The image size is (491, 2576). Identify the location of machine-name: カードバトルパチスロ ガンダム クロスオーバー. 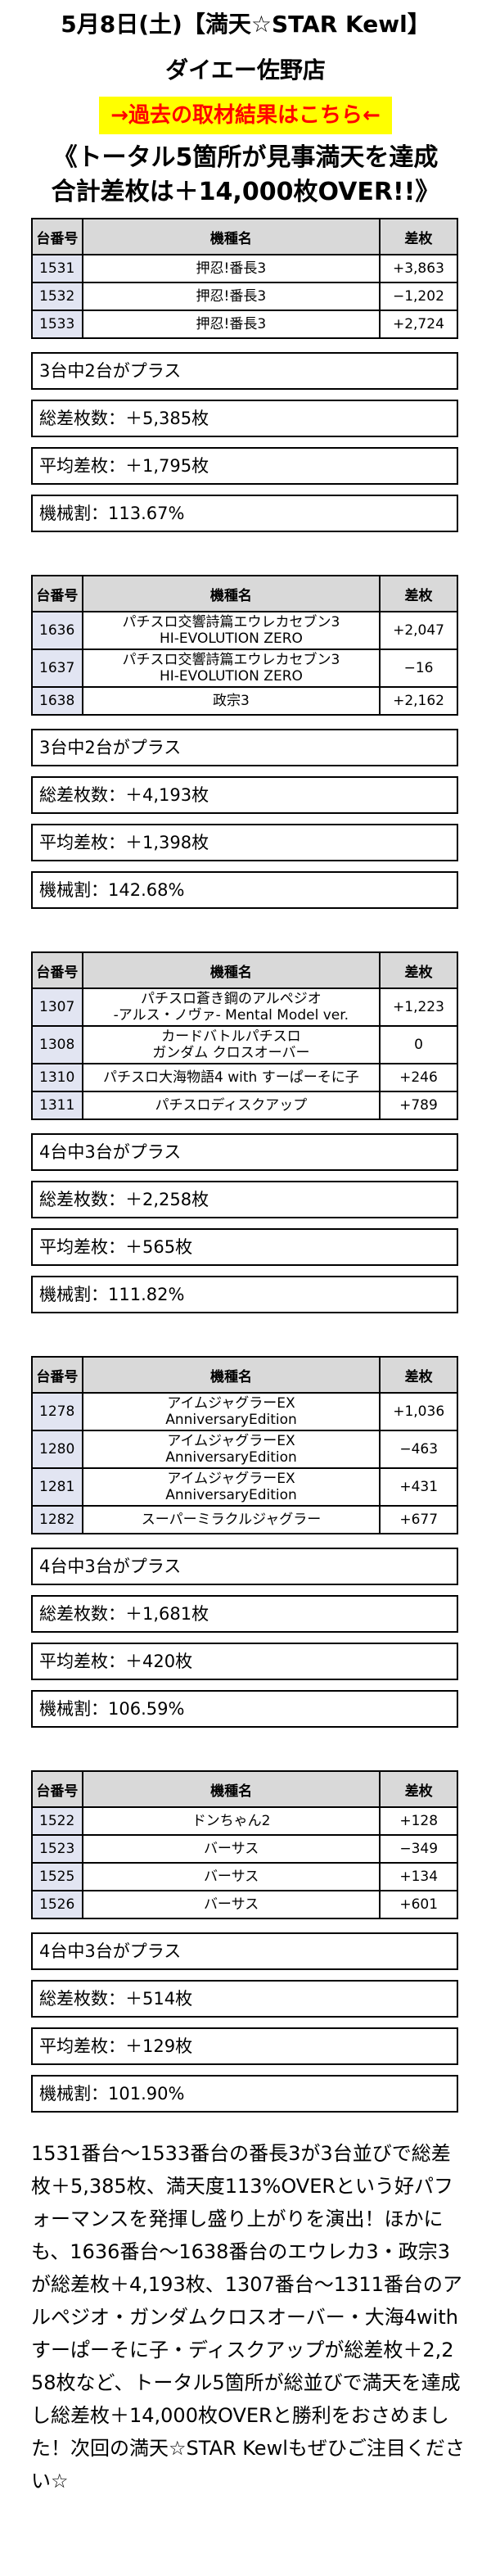
(231, 1044).